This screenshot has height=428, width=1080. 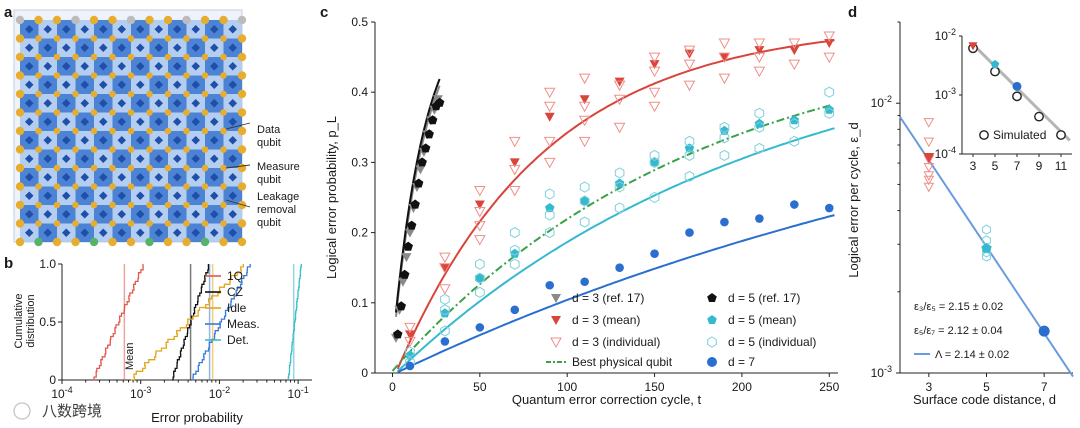 What do you see at coordinates (1044, 331) in the screenshot?
I see `d-mean-marker` at bounding box center [1044, 331].